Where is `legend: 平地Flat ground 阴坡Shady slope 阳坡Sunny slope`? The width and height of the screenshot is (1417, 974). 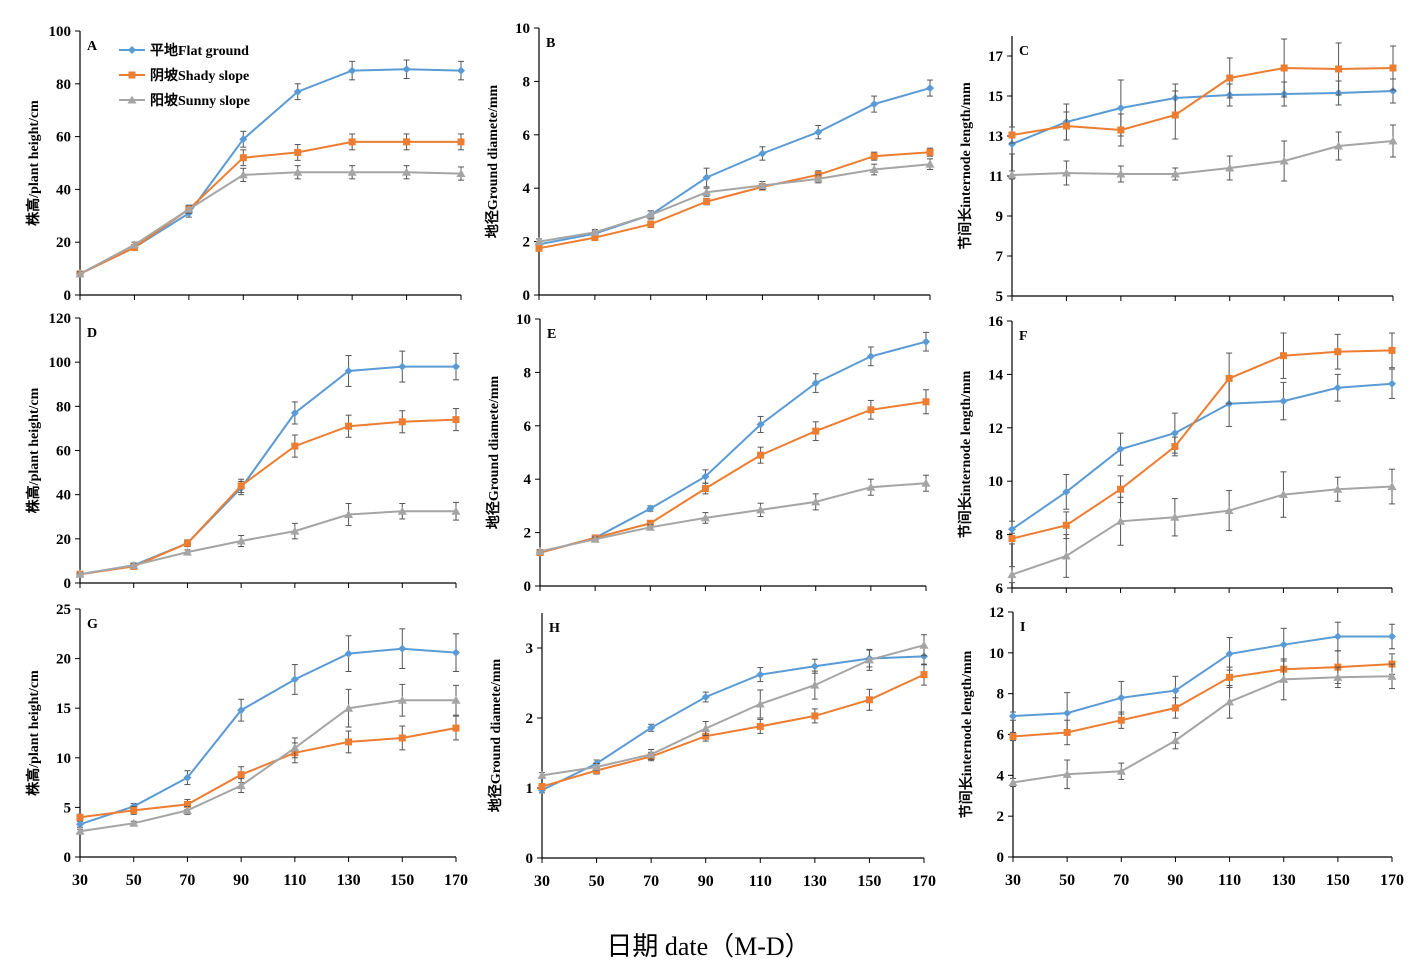 legend: 平地Flat ground 阴坡Shady slope 阳坡Sunny slope is located at coordinates (184, 75).